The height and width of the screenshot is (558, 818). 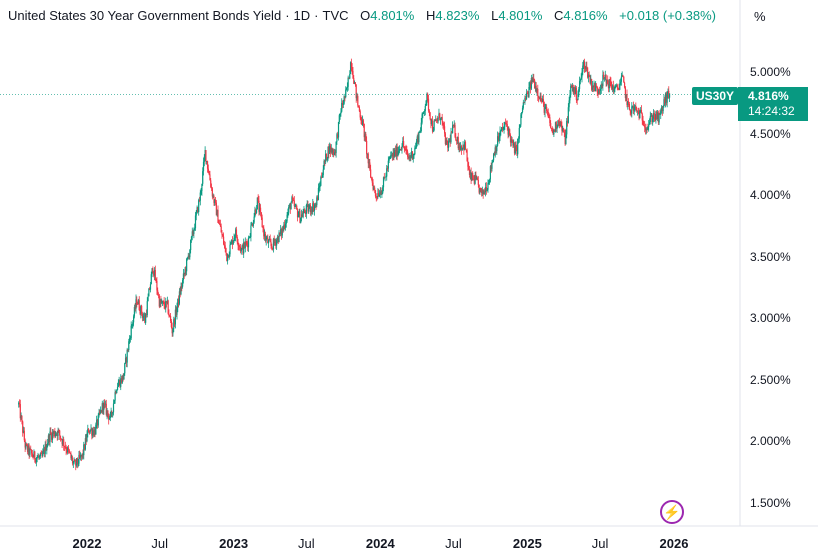 What do you see at coordinates (770, 72) in the screenshot?
I see `price-axis-tick-label: 5.000%` at bounding box center [770, 72].